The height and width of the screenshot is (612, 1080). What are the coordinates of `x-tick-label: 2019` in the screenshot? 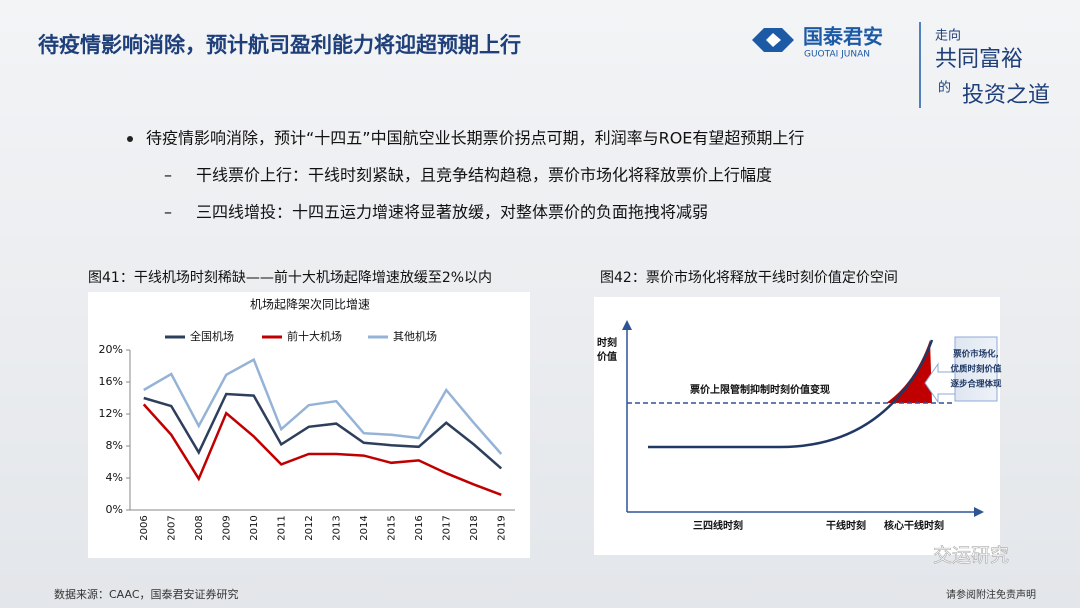 It's located at (501, 527).